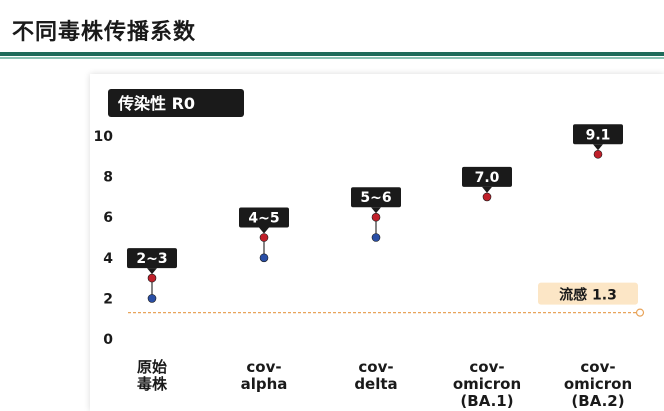 The width and height of the screenshot is (664, 411). I want to click on value-label: 4~5, so click(263, 219).